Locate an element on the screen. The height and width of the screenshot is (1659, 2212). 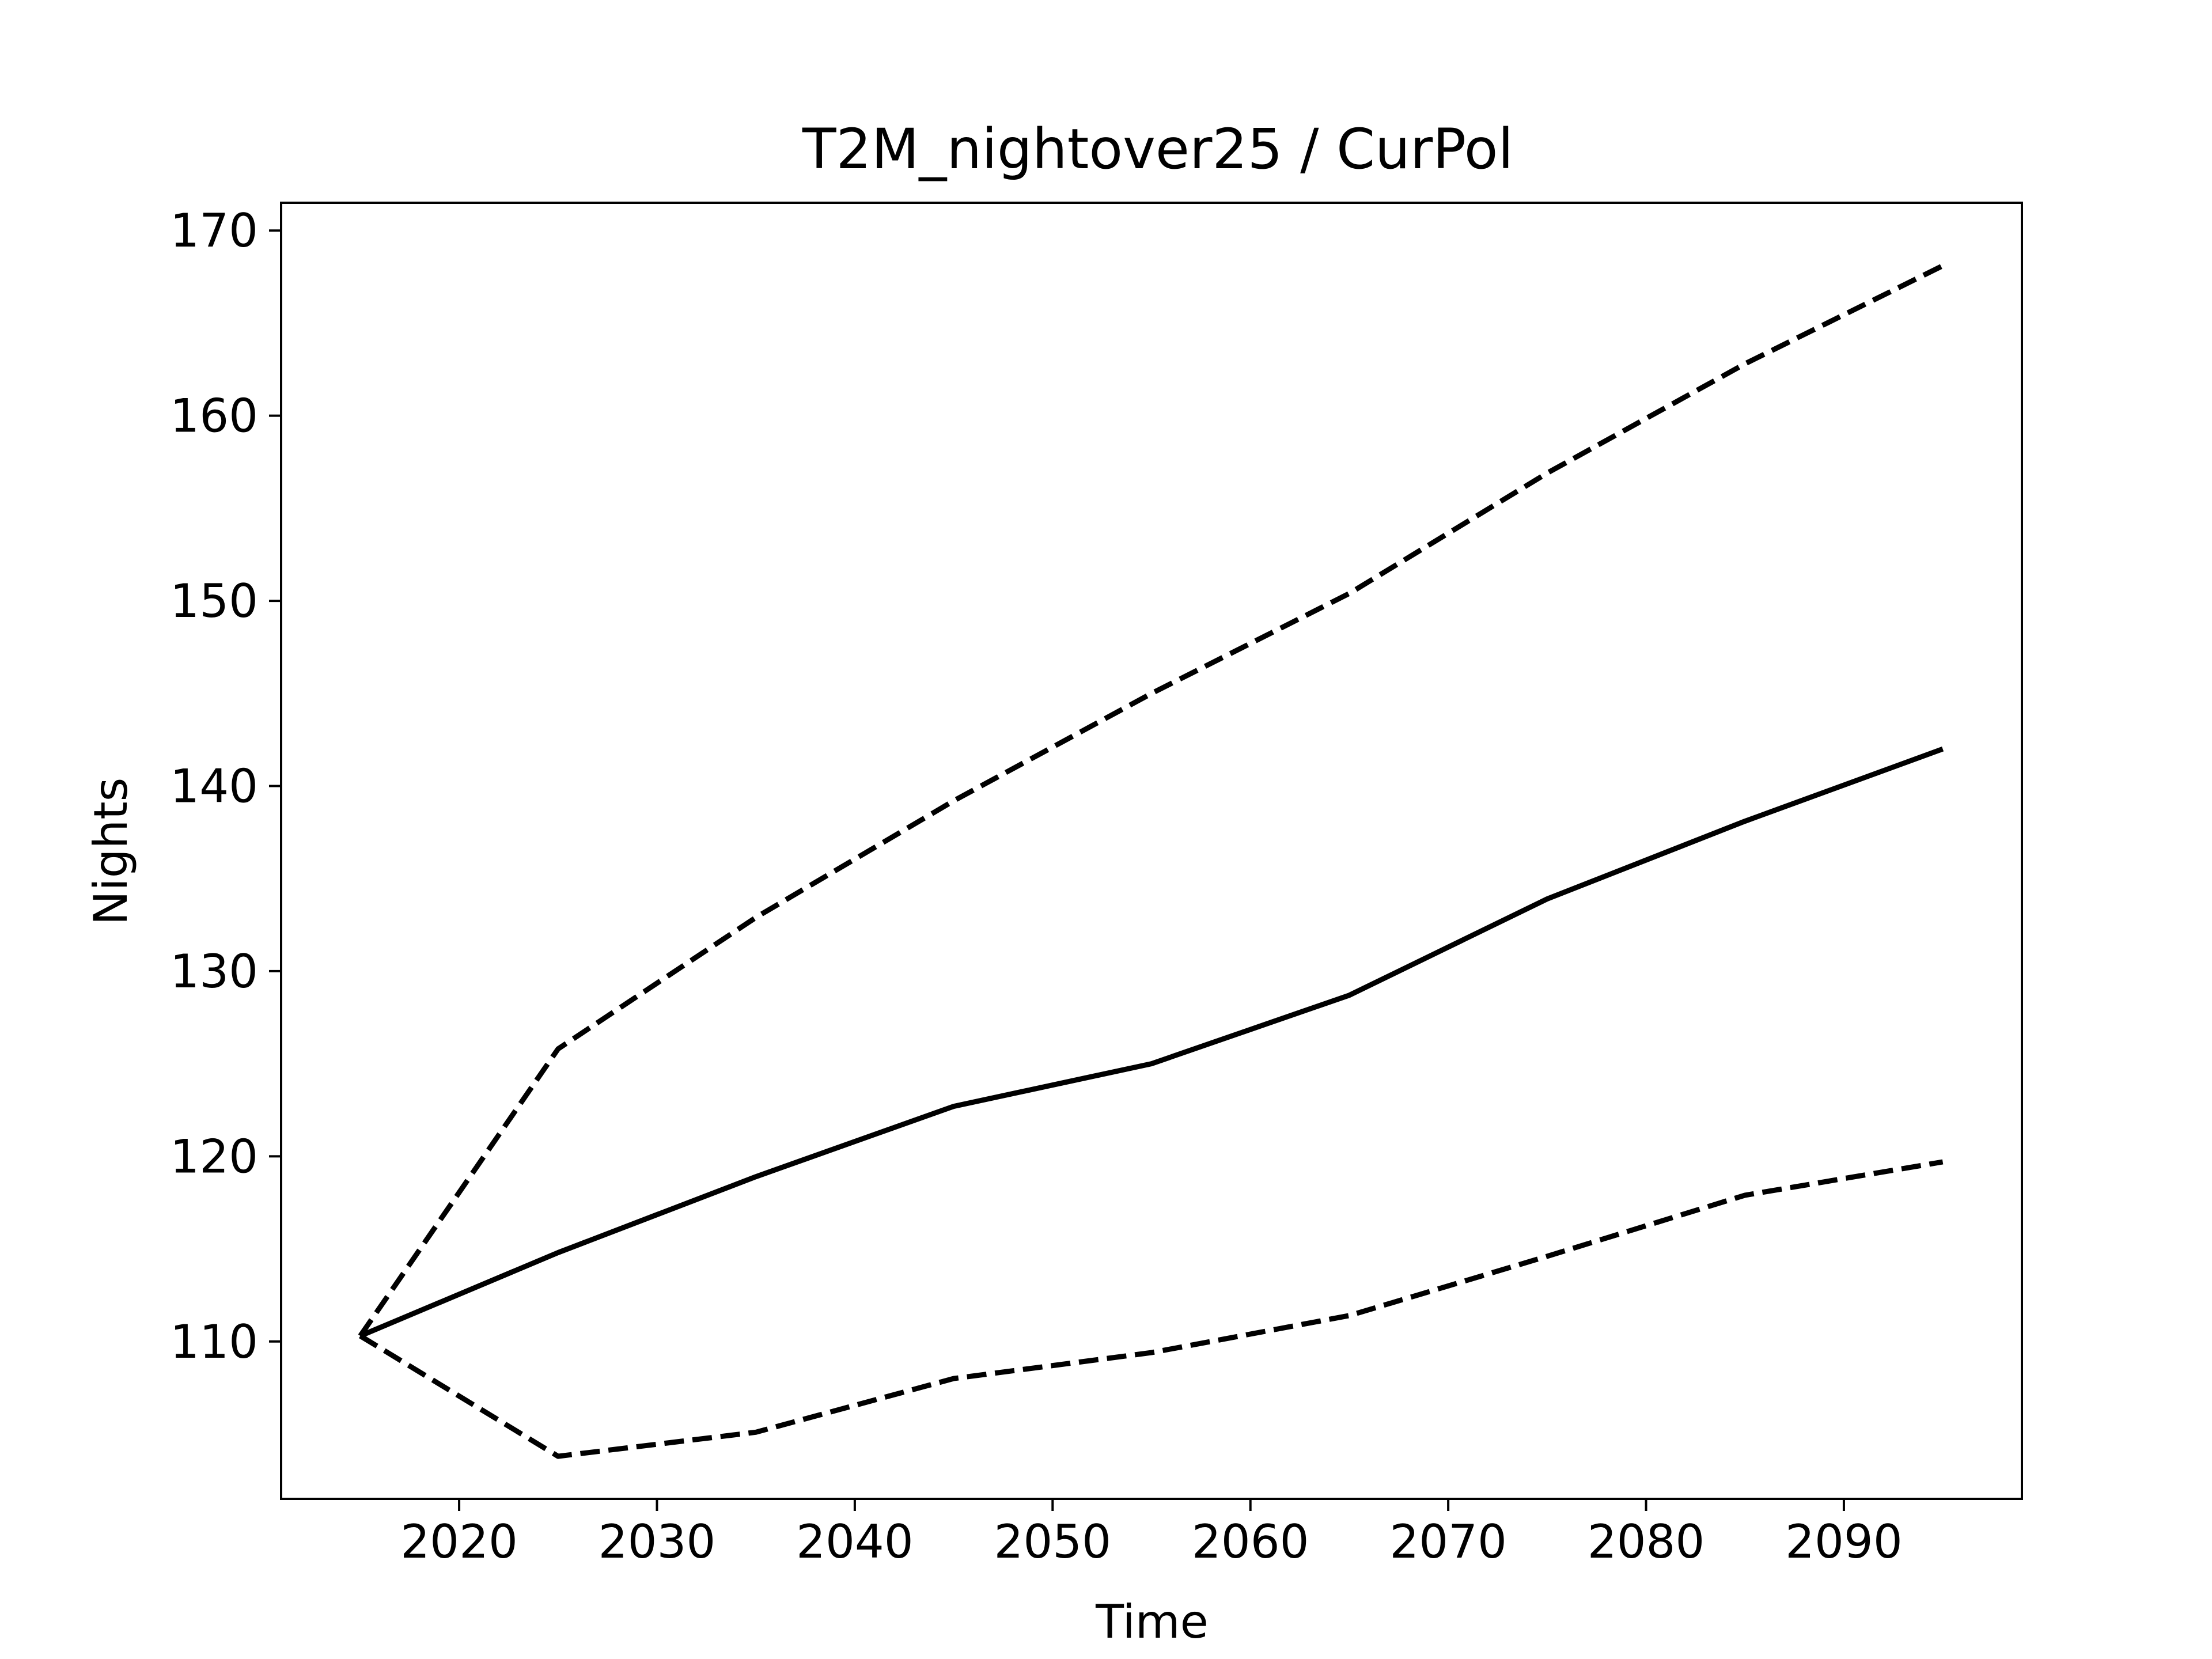
y-axis-label: Nights is located at coordinates (111, 852).